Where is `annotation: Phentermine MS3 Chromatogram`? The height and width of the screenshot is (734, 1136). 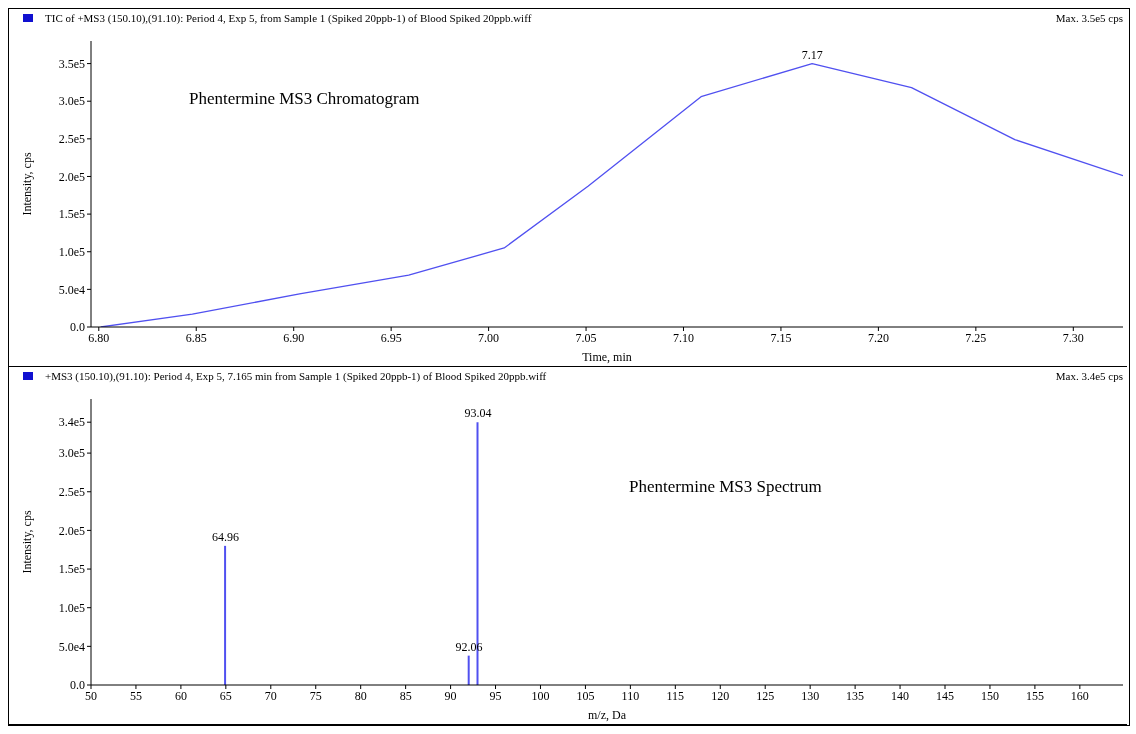
annotation: Phentermine MS3 Chromatogram is located at coordinates (304, 99).